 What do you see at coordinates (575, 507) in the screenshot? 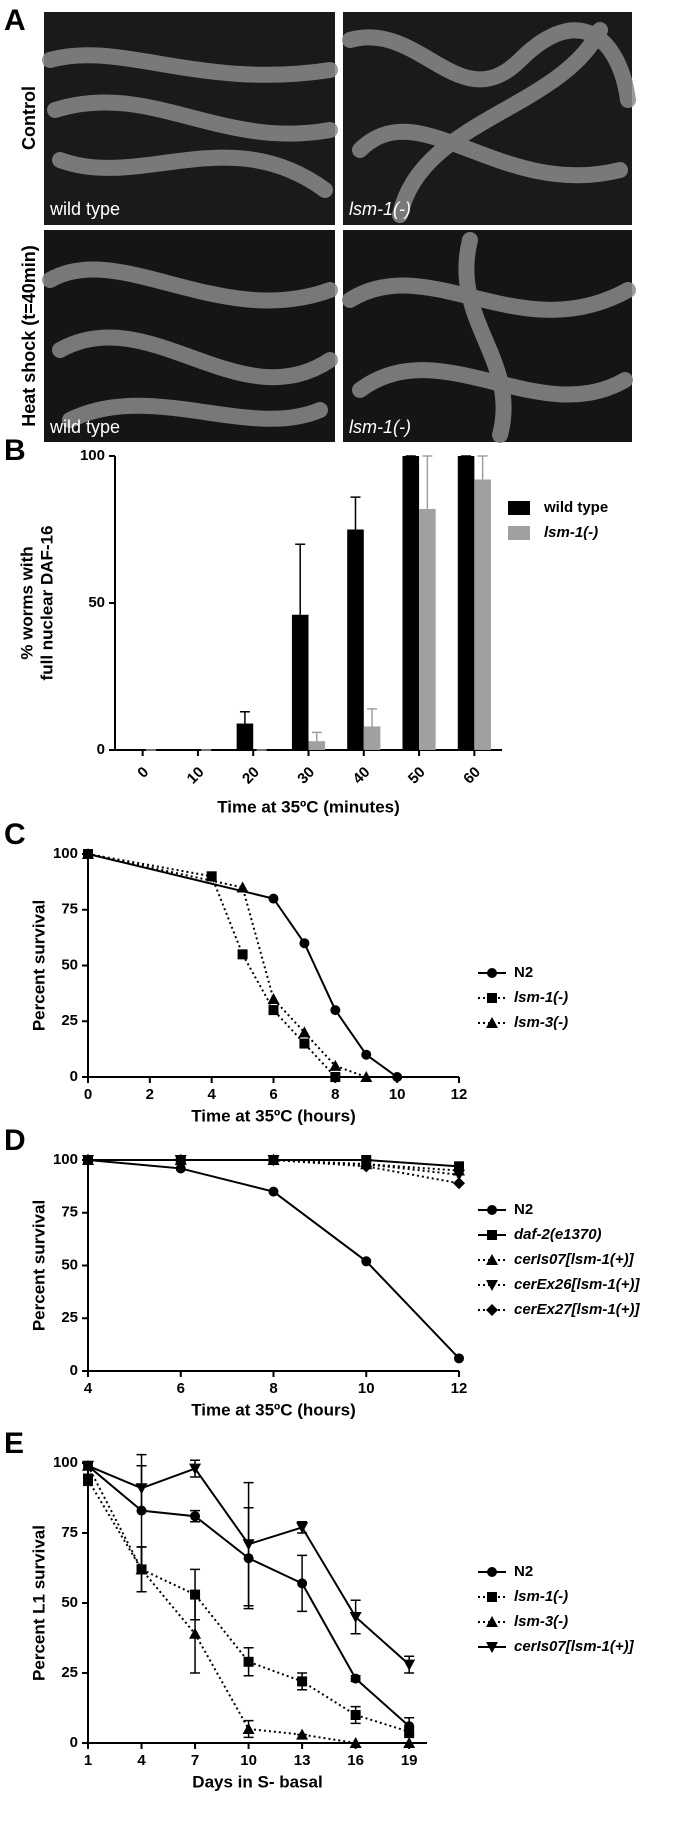
I see `legend-label: wild type` at bounding box center [575, 507].